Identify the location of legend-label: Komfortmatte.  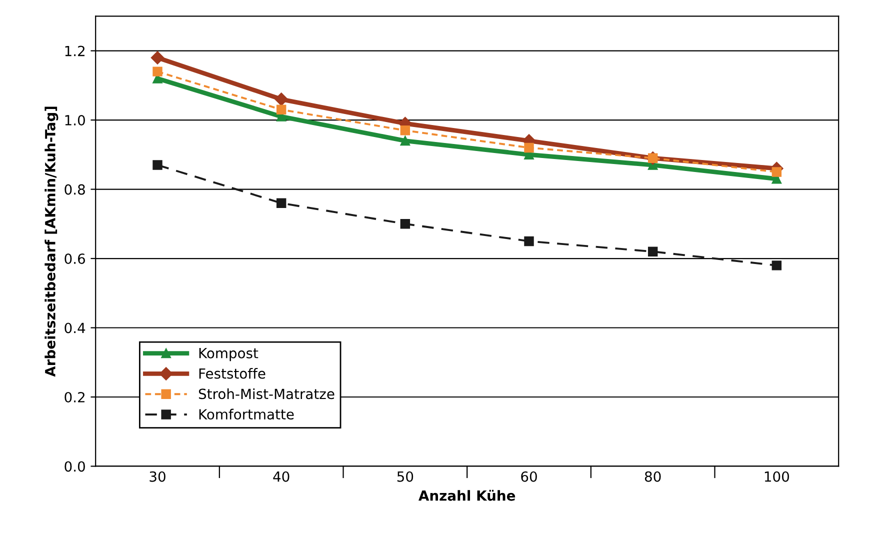
(246, 414).